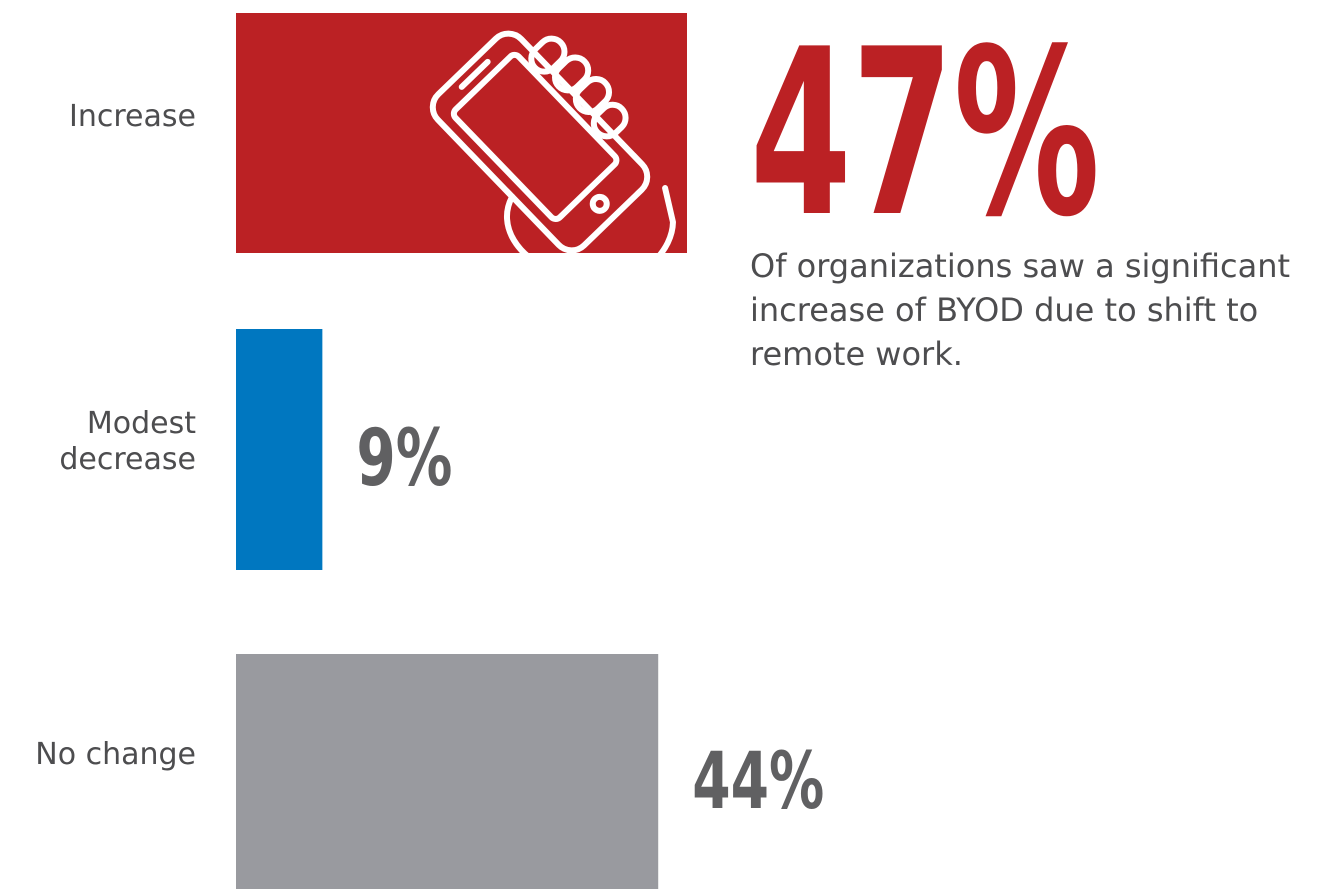 The width and height of the screenshot is (1333, 890). Describe the element at coordinates (925, 134) in the screenshot. I see `value-label-increase: 47%` at that location.